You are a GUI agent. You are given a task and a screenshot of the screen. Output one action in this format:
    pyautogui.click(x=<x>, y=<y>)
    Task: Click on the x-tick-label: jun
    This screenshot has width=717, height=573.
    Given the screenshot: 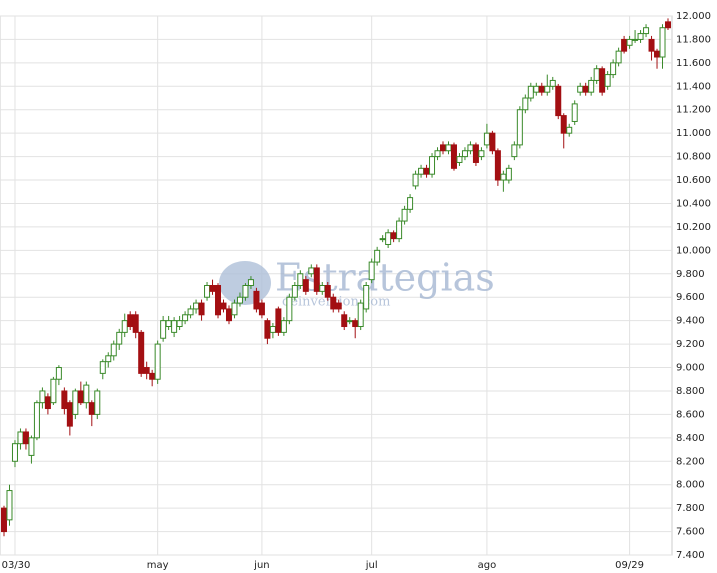 What is the action you would take?
    pyautogui.click(x=261, y=565)
    